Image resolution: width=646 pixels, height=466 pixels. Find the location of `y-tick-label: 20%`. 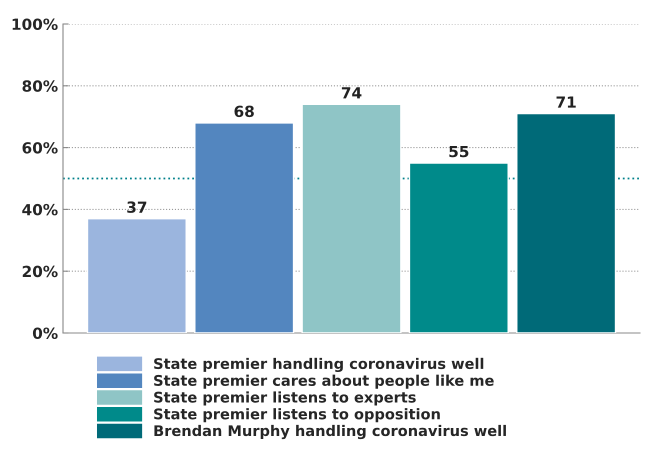

y-tick-label: 20% is located at coordinates (40, 272).